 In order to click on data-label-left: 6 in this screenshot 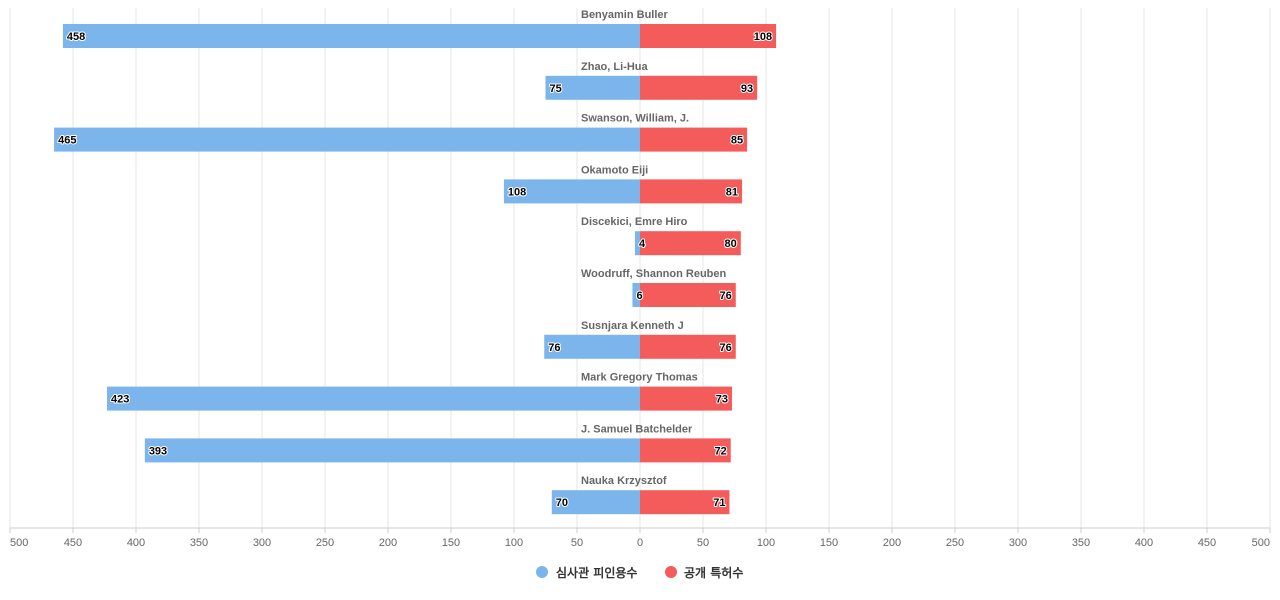, I will do `click(639, 296)`.